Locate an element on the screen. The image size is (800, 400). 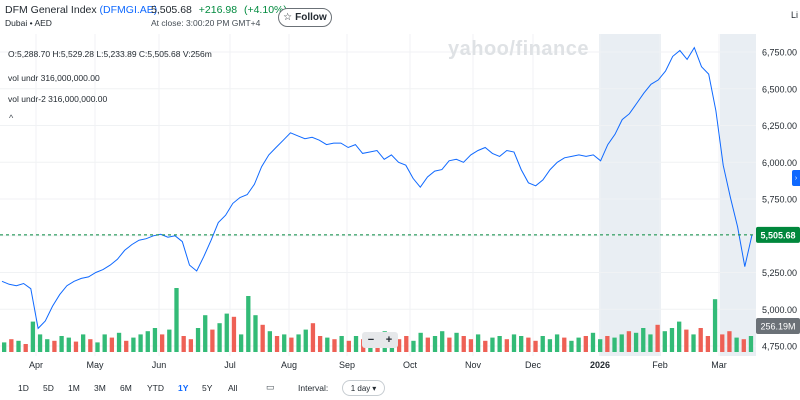
x-tick-label: Aug is located at coordinates (289, 365).